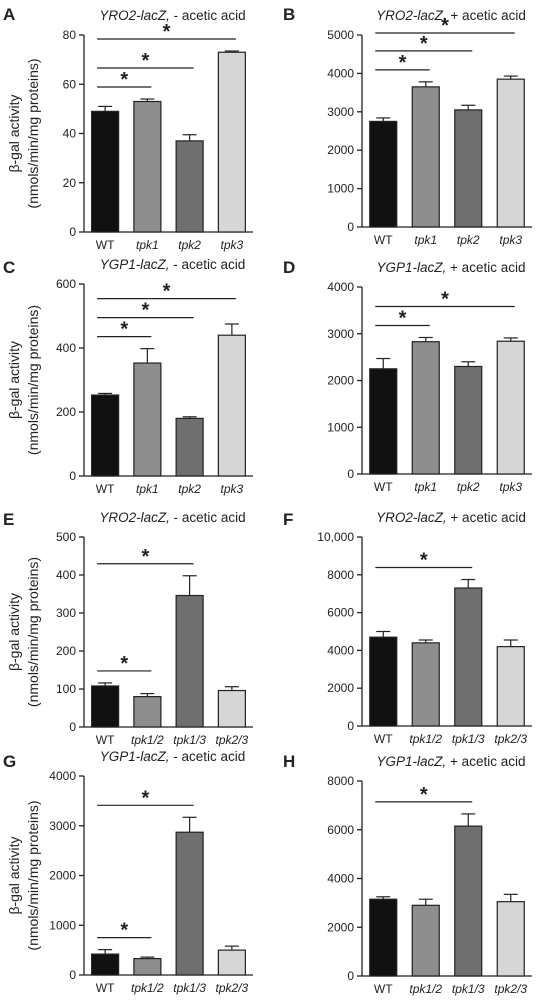  I want to click on y-tick-label: 600, so click(66, 284).